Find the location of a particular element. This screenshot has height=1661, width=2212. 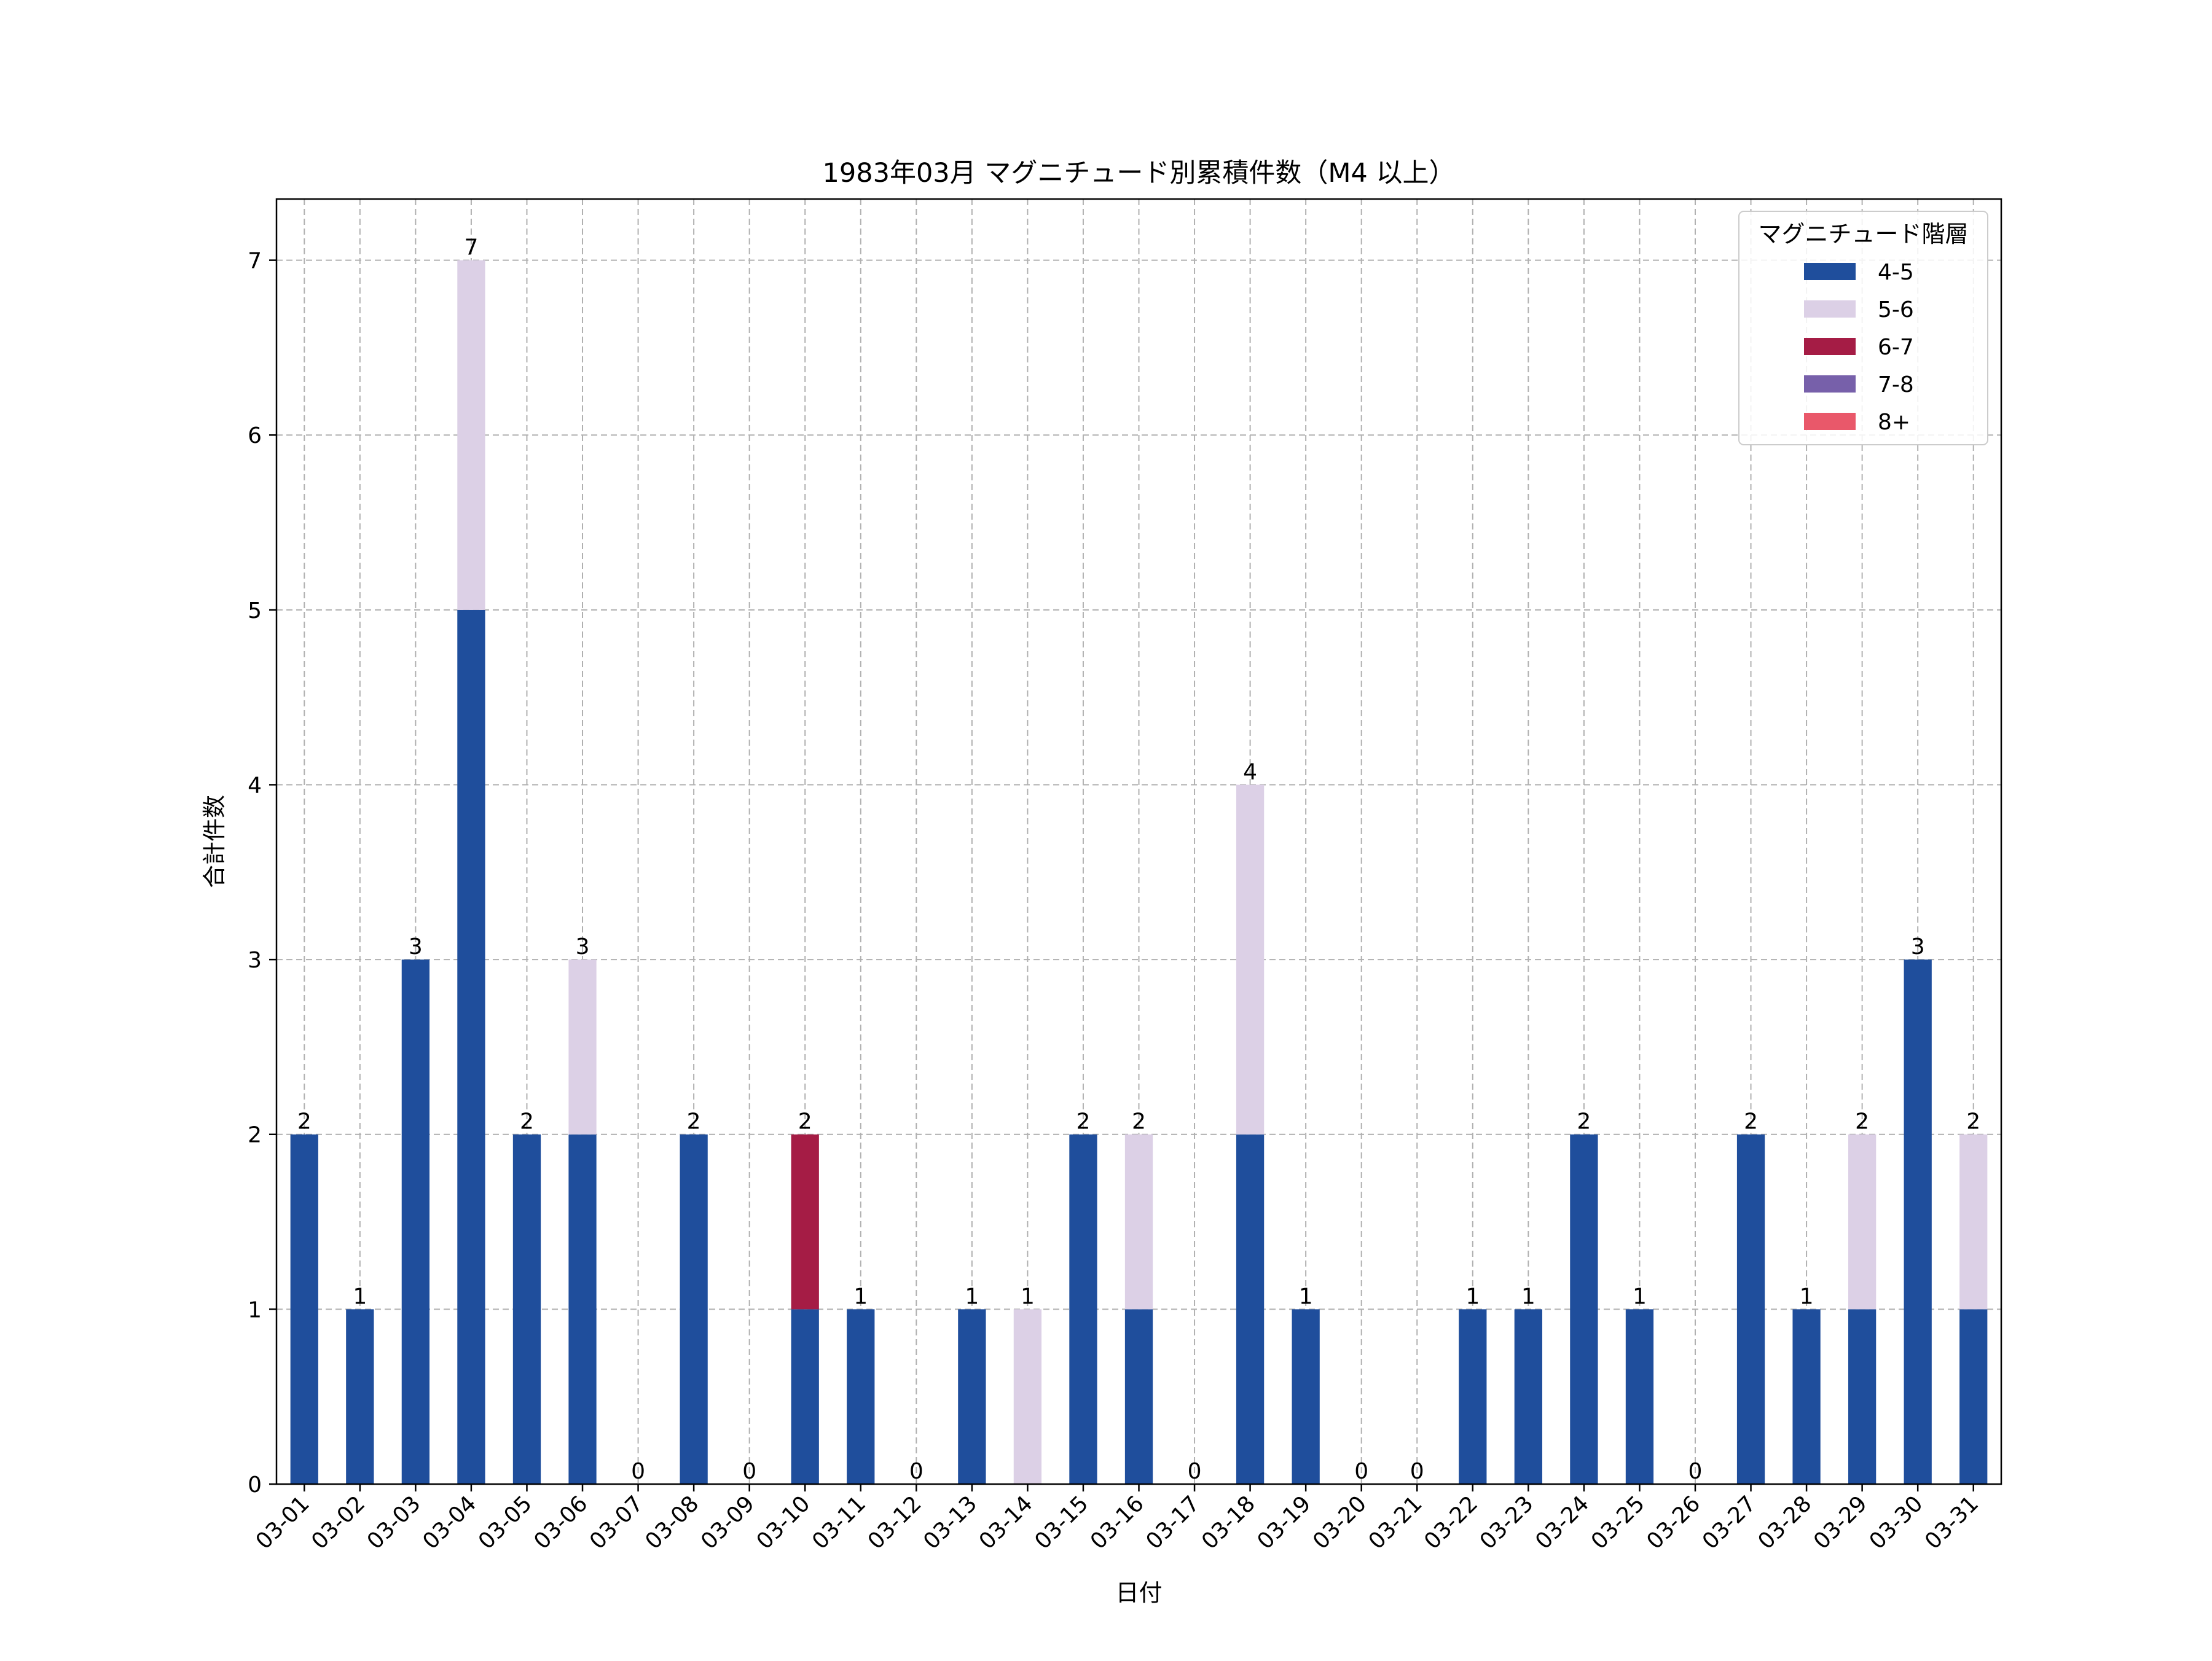

y-tick-label: 5 is located at coordinates (255, 610).